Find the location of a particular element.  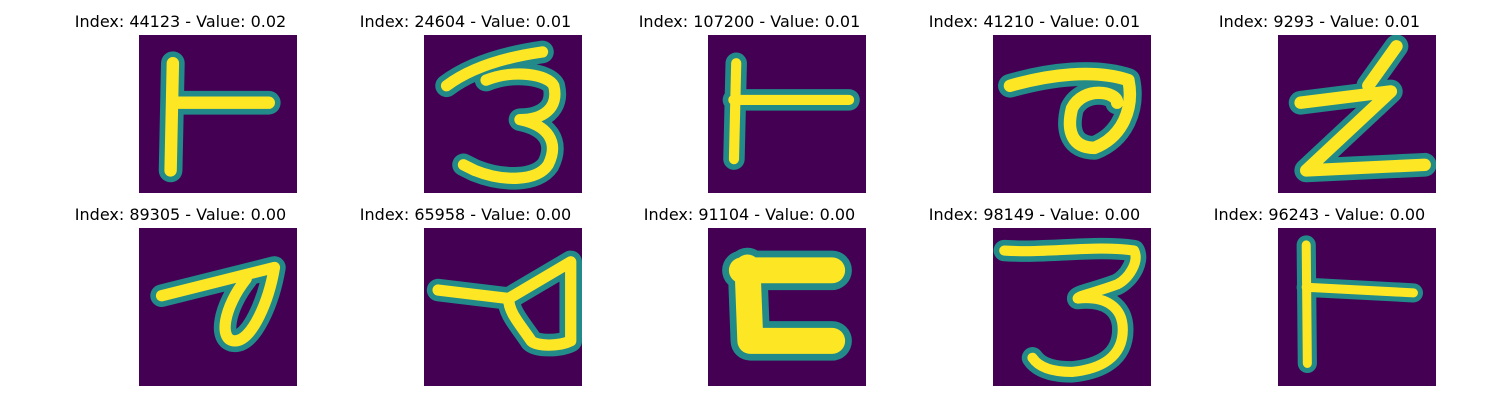

panel-title: Index: 91104 - Value: 0.00 is located at coordinates (749, 214).